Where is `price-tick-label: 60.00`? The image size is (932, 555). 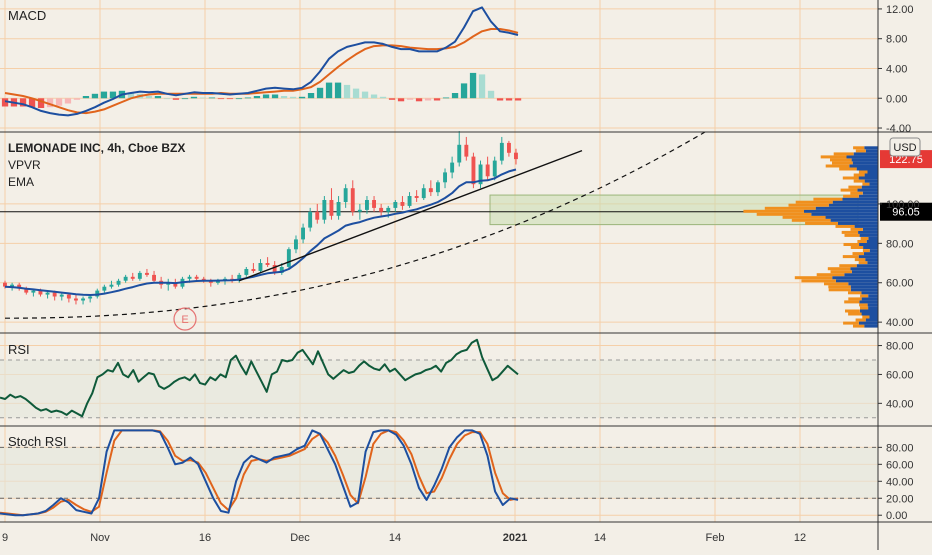 price-tick-label: 60.00 is located at coordinates (900, 284).